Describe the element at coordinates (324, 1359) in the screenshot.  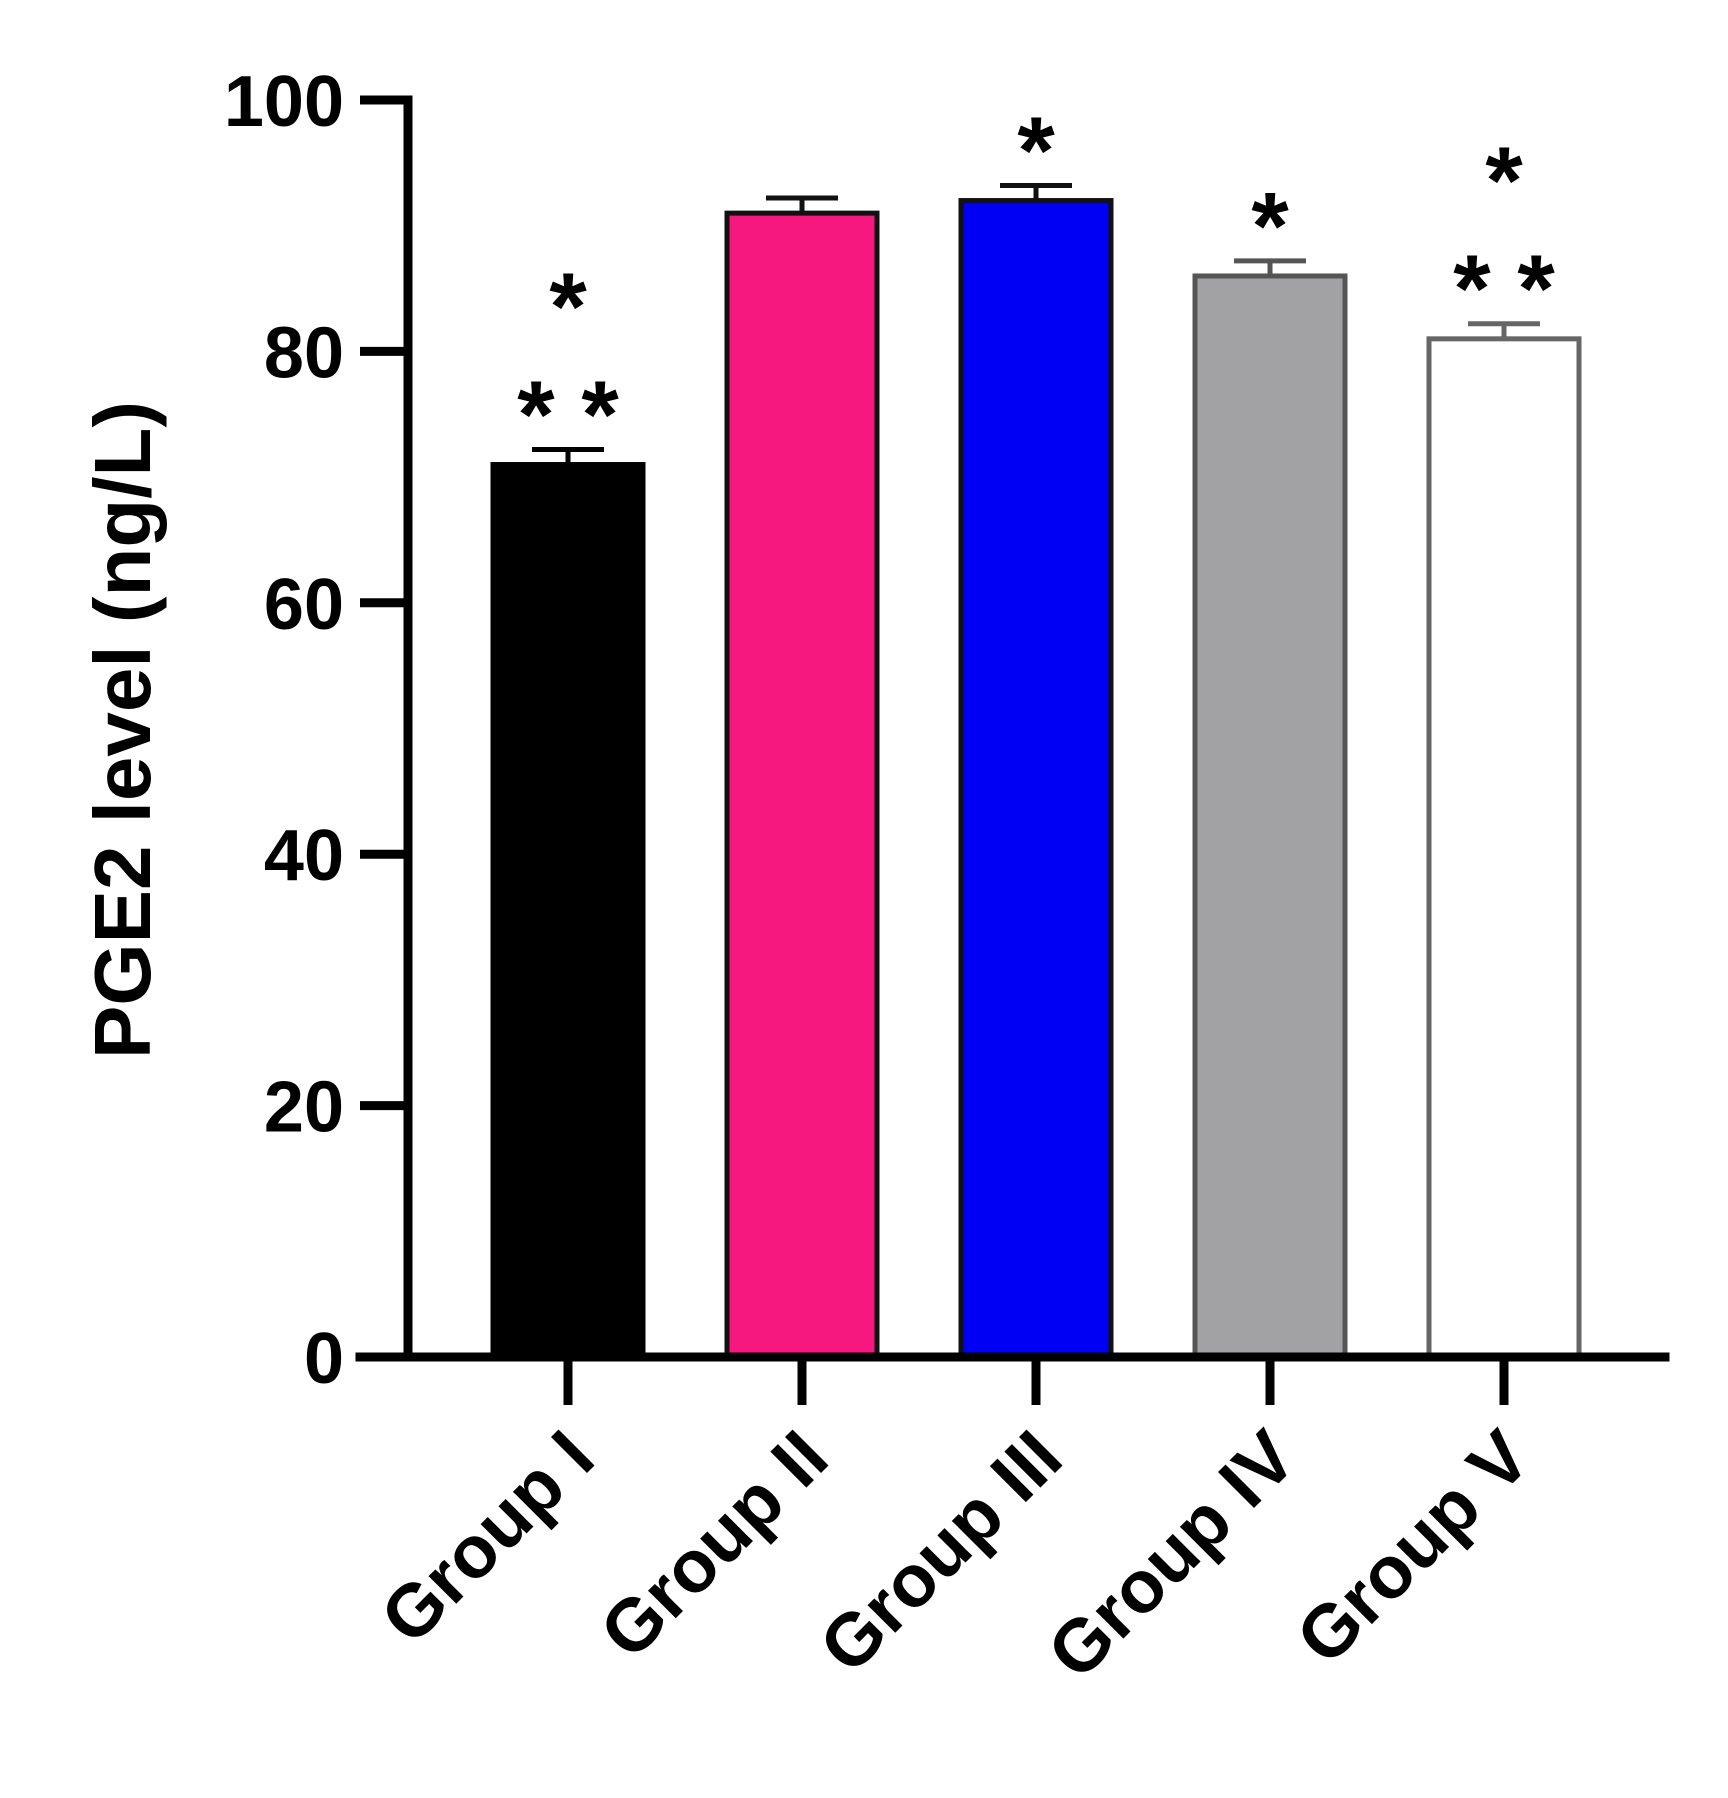
I see `y-tick-label: 0` at that location.